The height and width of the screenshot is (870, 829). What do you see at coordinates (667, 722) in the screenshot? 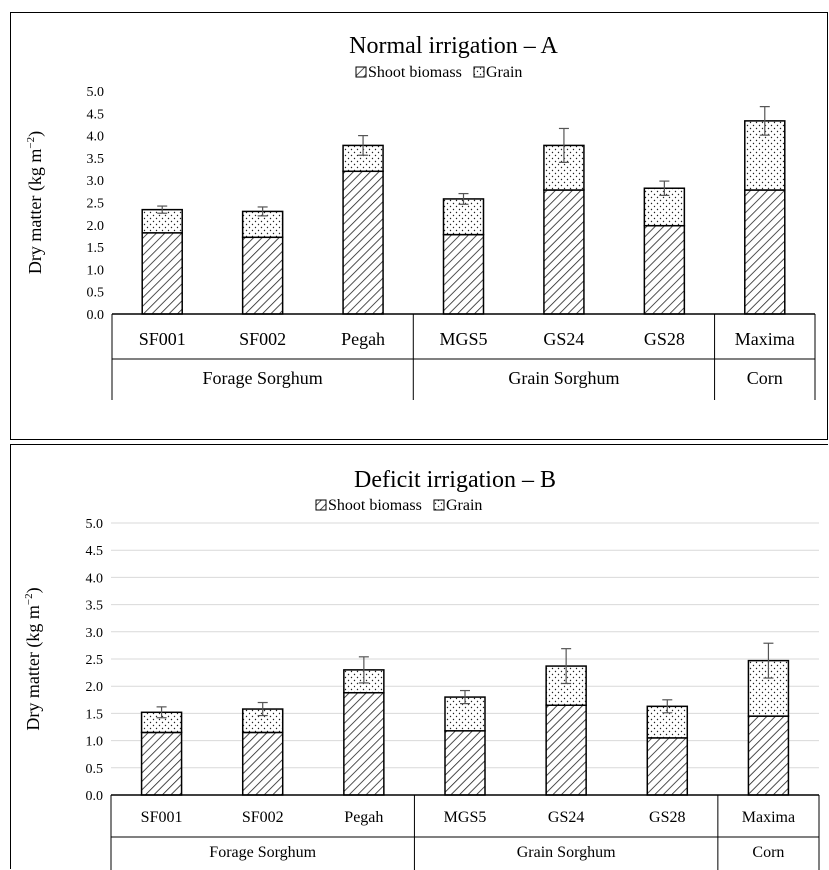
I see `bar-grain-GS28` at bounding box center [667, 722].